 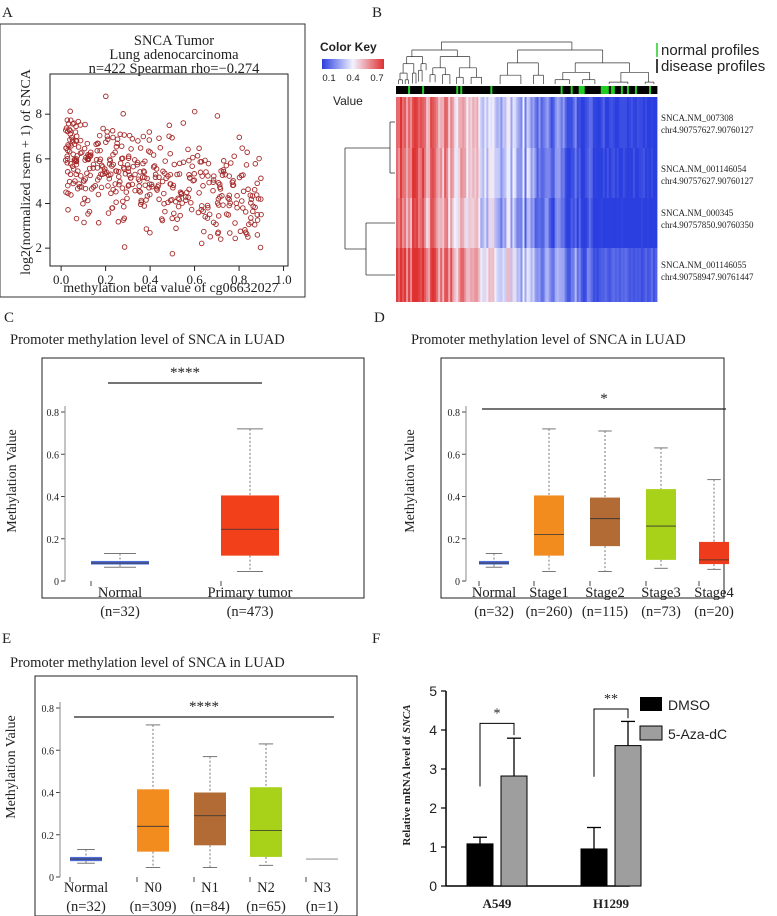 What do you see at coordinates (53, 540) in the screenshot?
I see `y-tick-label: 0.2` at bounding box center [53, 540].